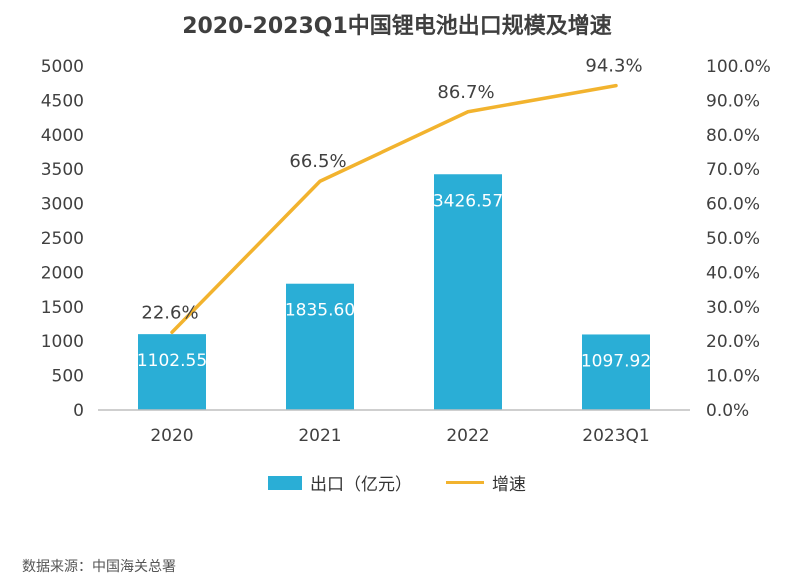 The height and width of the screenshot is (588, 794). I want to click on legend-item-export: 出口（亿元）, so click(340, 482).